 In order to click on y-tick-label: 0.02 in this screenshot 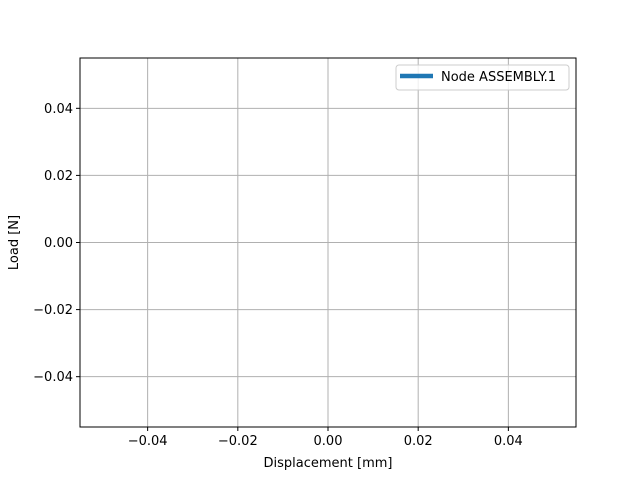, I will do `click(58, 176)`.